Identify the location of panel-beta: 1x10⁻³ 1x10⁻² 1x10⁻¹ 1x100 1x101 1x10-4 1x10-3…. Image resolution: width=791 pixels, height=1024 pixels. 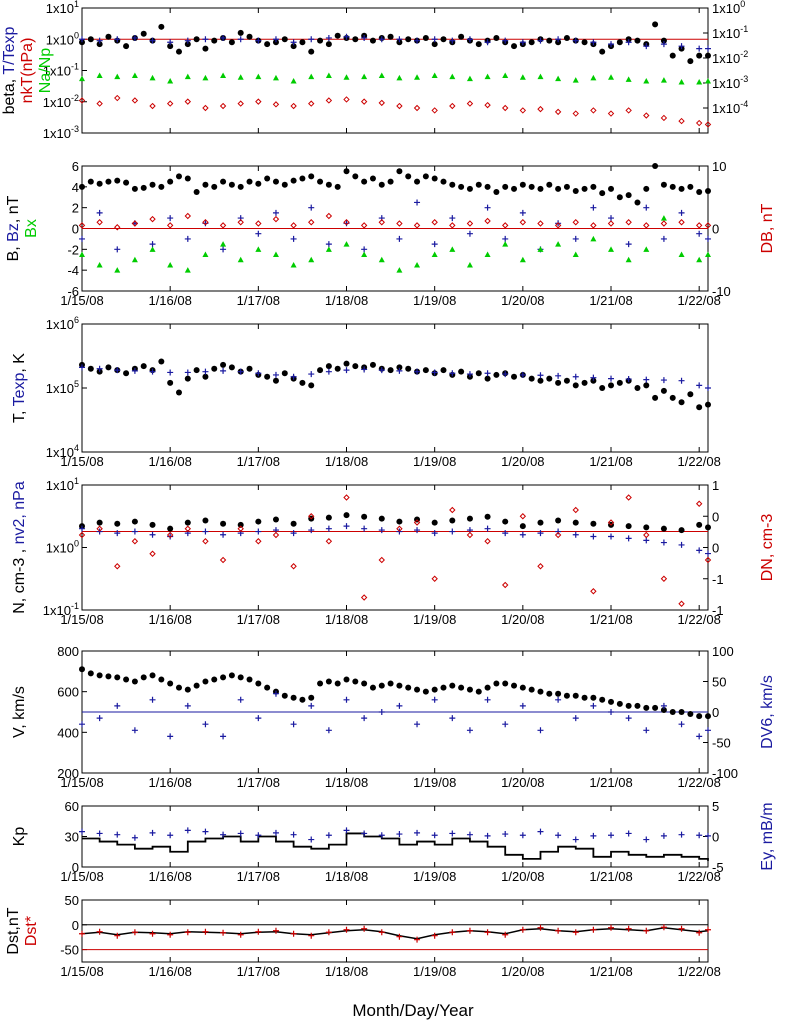
(374, 70).